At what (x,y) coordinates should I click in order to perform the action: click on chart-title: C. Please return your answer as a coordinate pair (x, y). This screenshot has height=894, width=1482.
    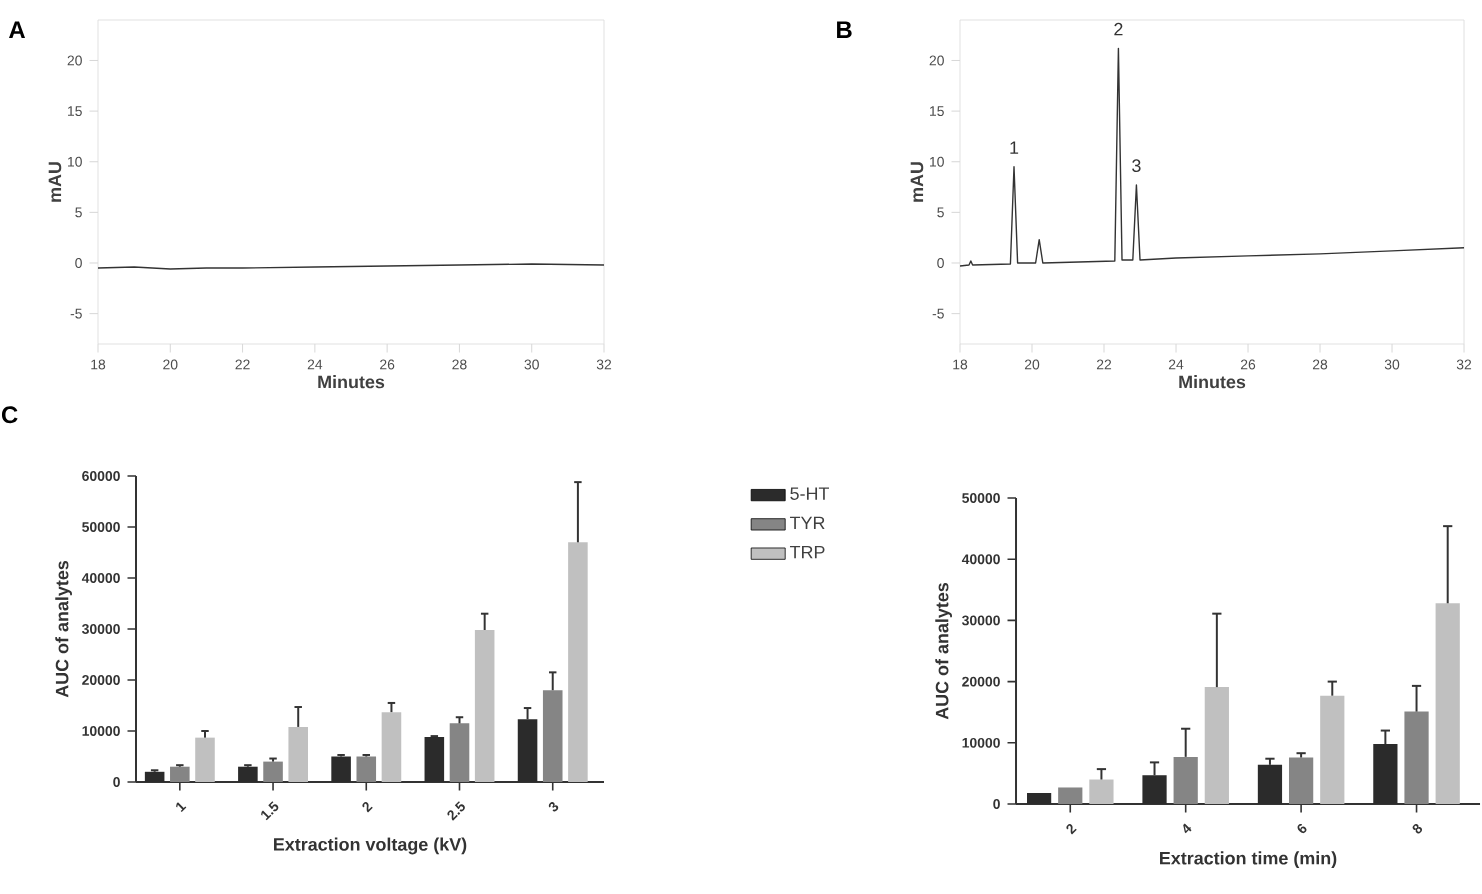
    Looking at the image, I should click on (9, 415).